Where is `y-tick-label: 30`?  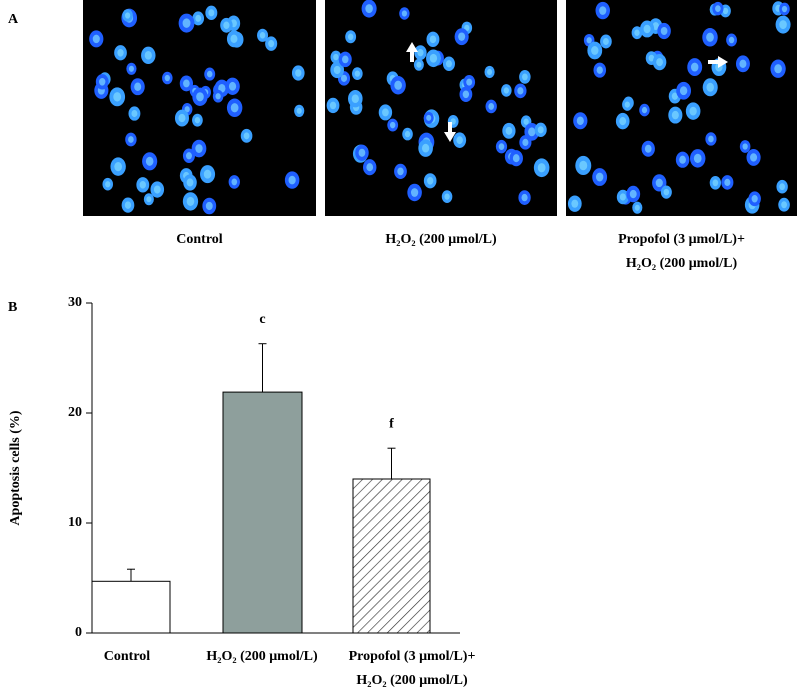 y-tick-label: 30 is located at coordinates (75, 302).